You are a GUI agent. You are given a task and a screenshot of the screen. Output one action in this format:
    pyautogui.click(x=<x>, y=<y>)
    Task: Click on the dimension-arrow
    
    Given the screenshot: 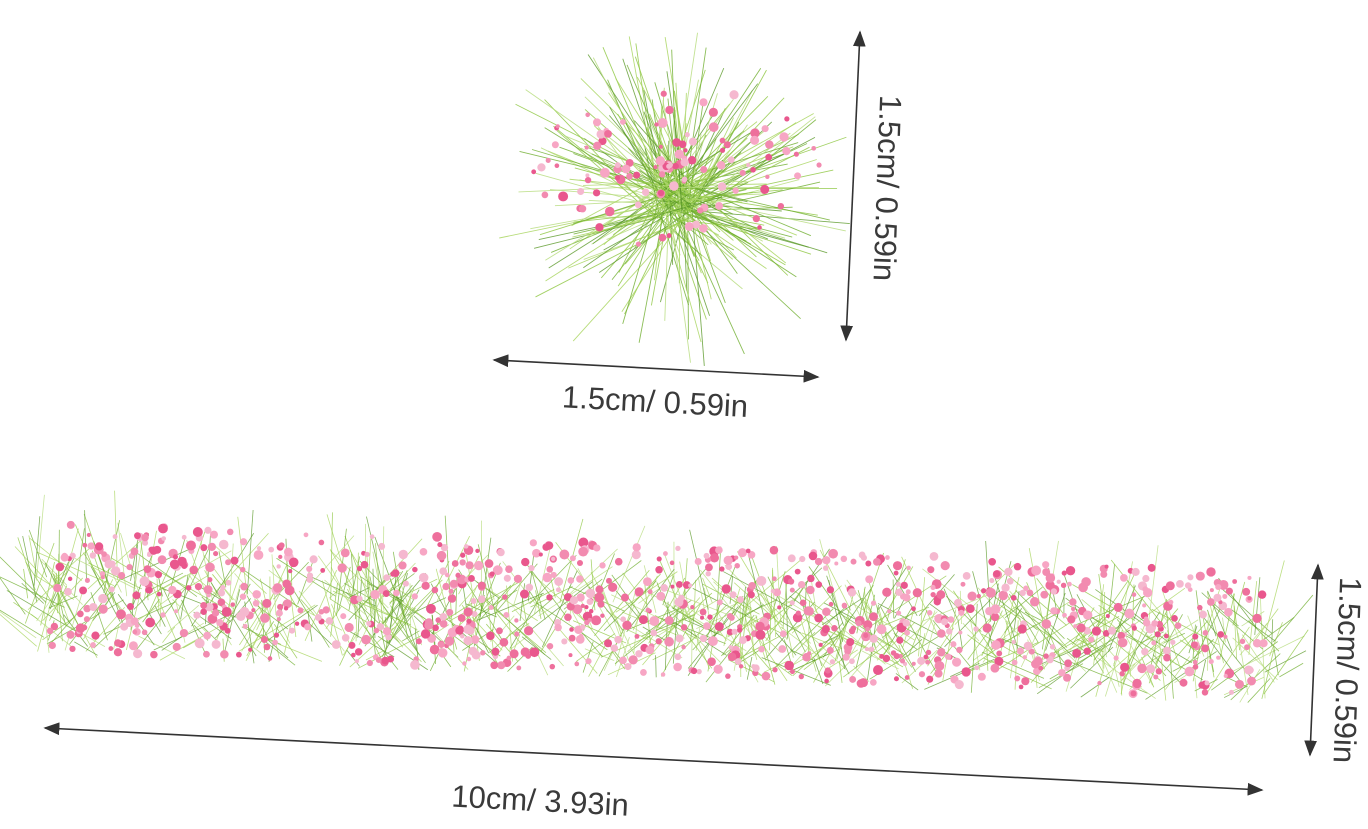 What is the action you would take?
    pyautogui.click(x=1314, y=660)
    